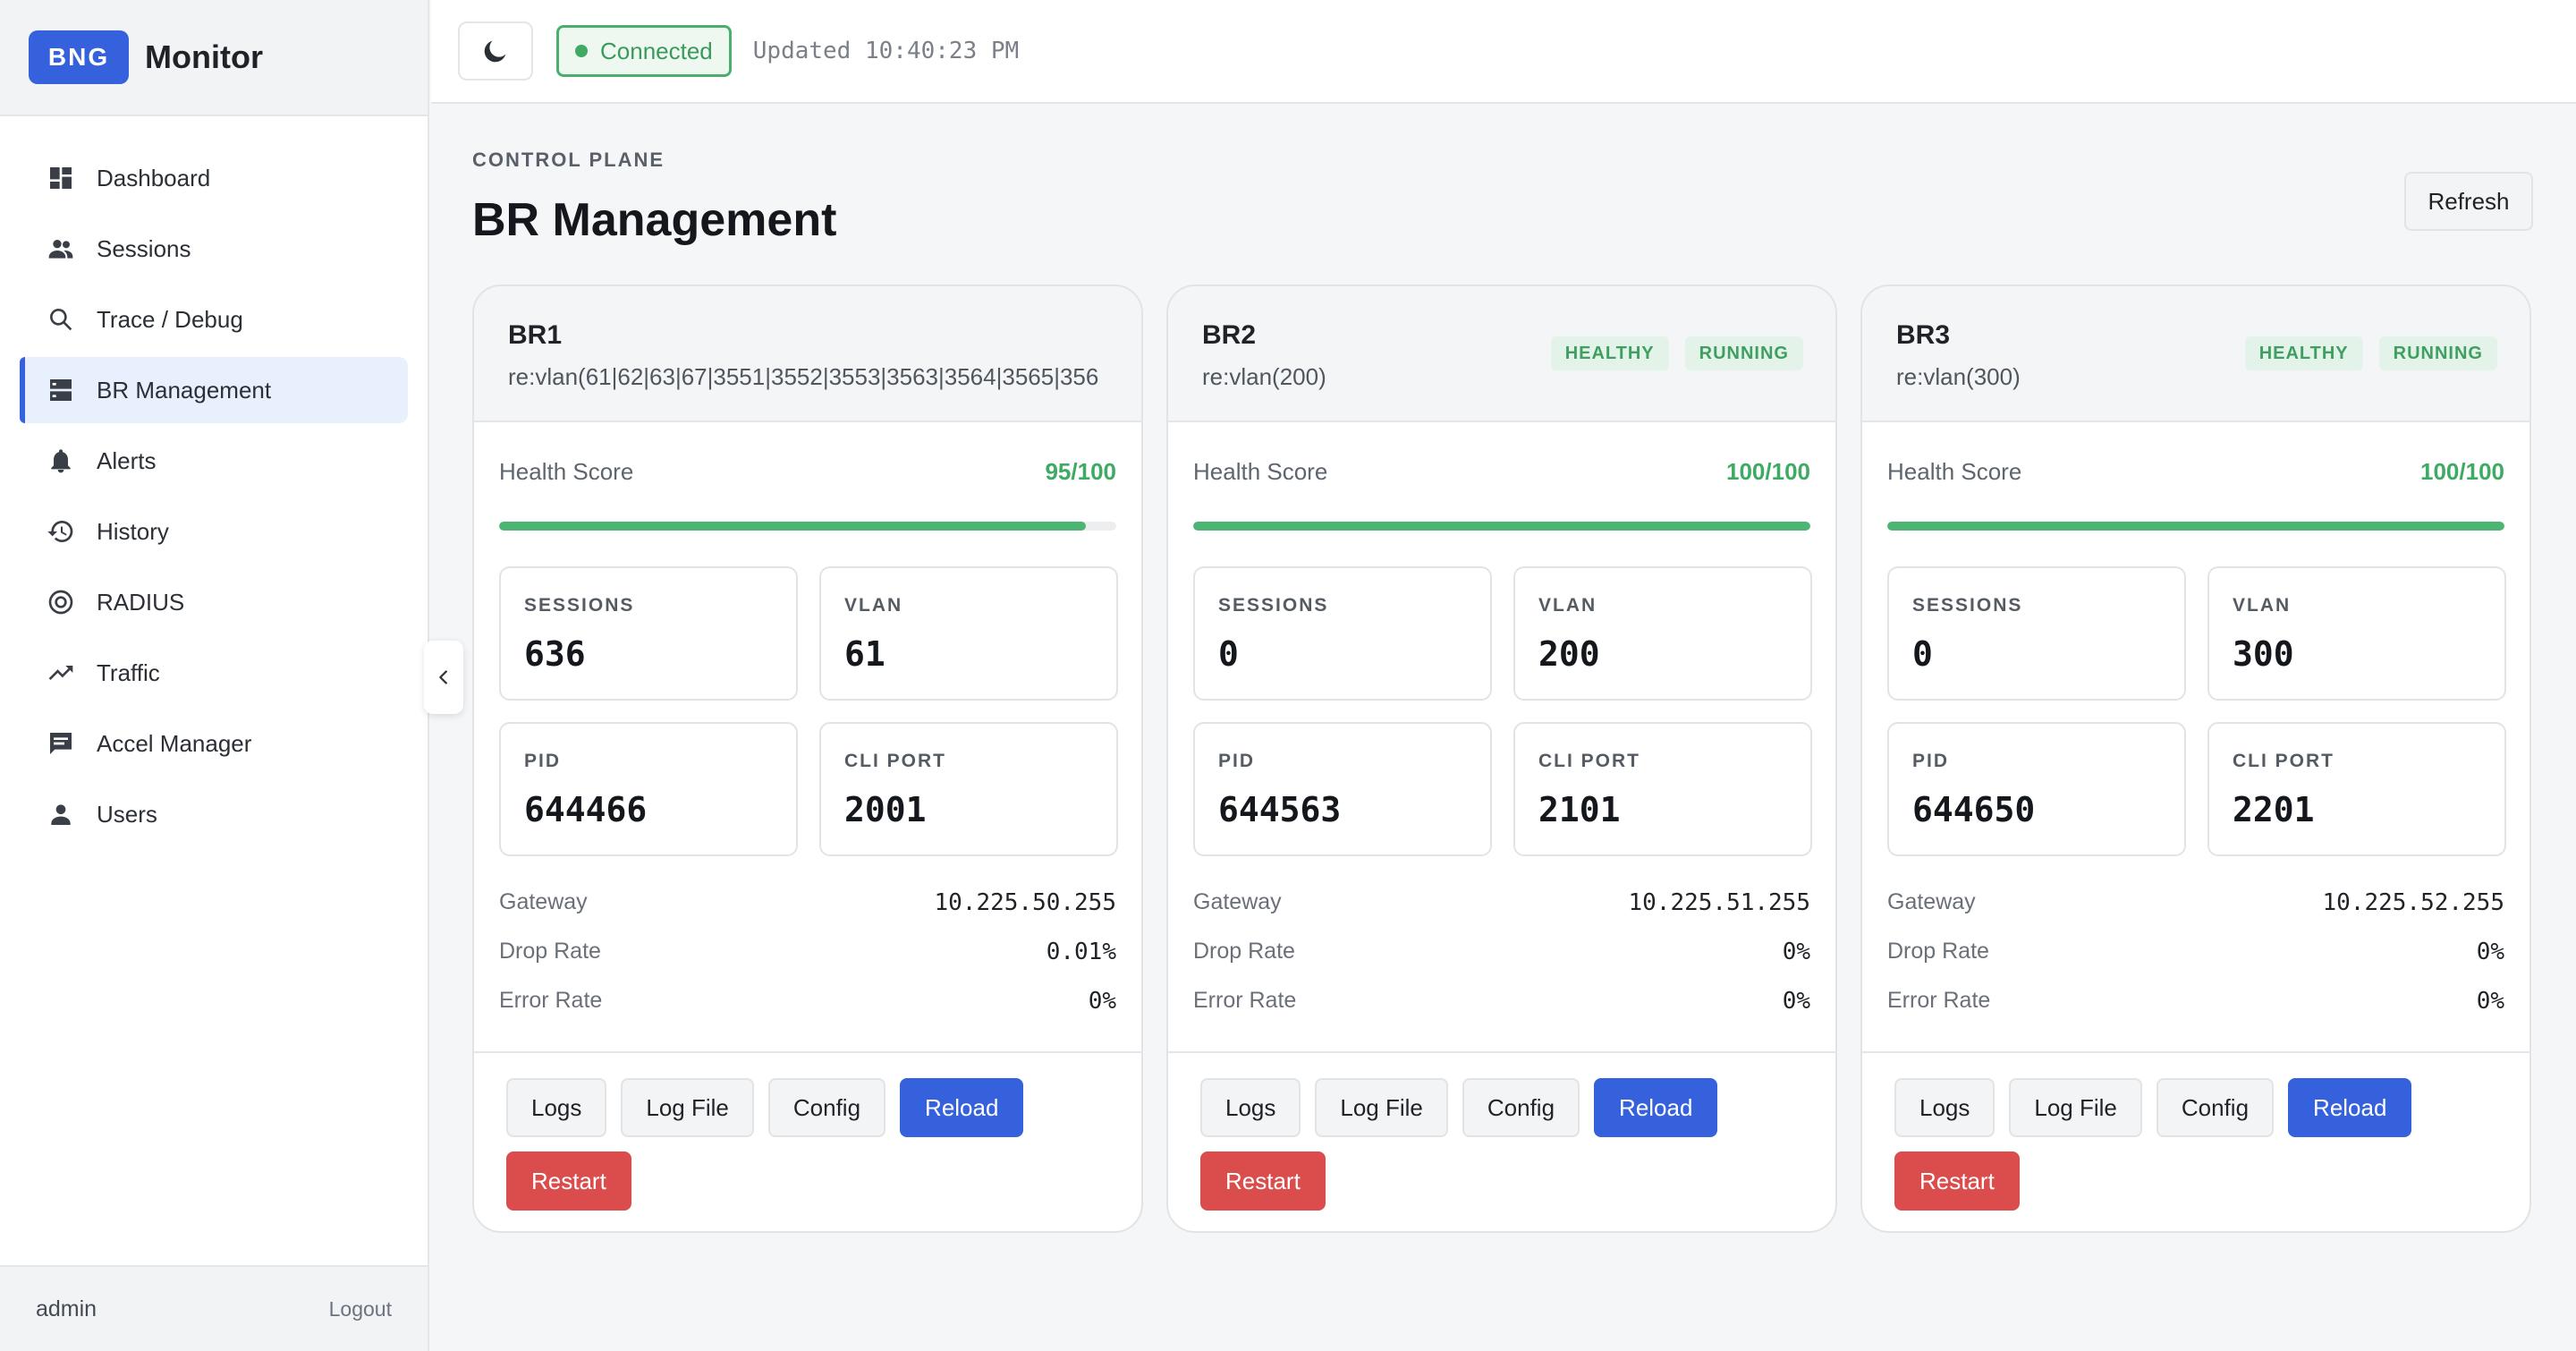 The image size is (2576, 1351). What do you see at coordinates (128, 672) in the screenshot?
I see `sidebar-item-label: Traffic` at bounding box center [128, 672].